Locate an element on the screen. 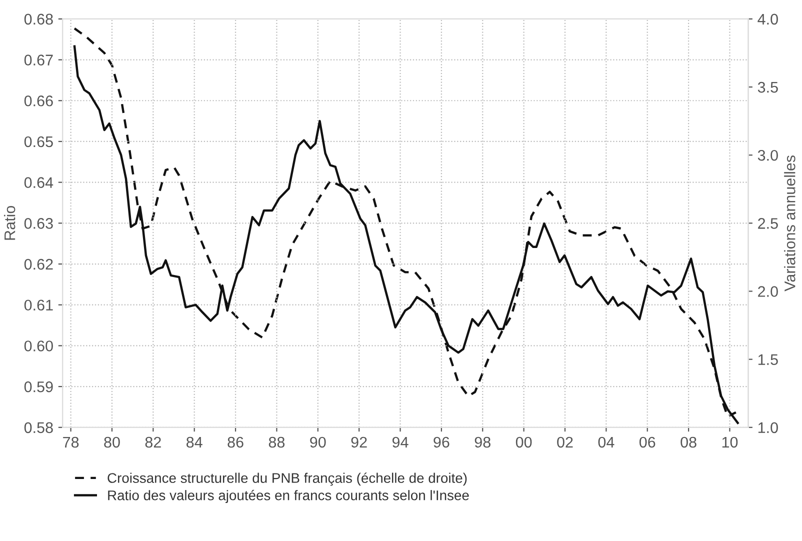 The image size is (802, 541). y-tick-label: 0.61 is located at coordinates (38, 305).